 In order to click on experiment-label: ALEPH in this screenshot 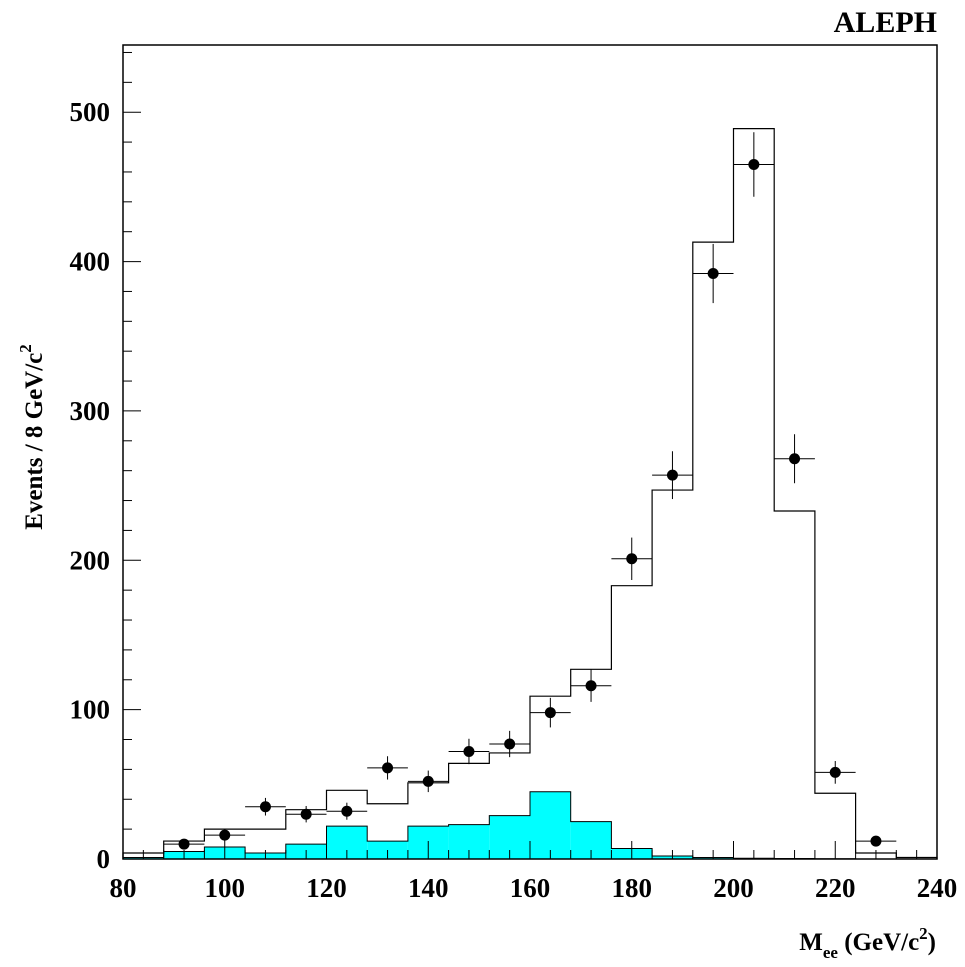, I will do `click(885, 22)`.